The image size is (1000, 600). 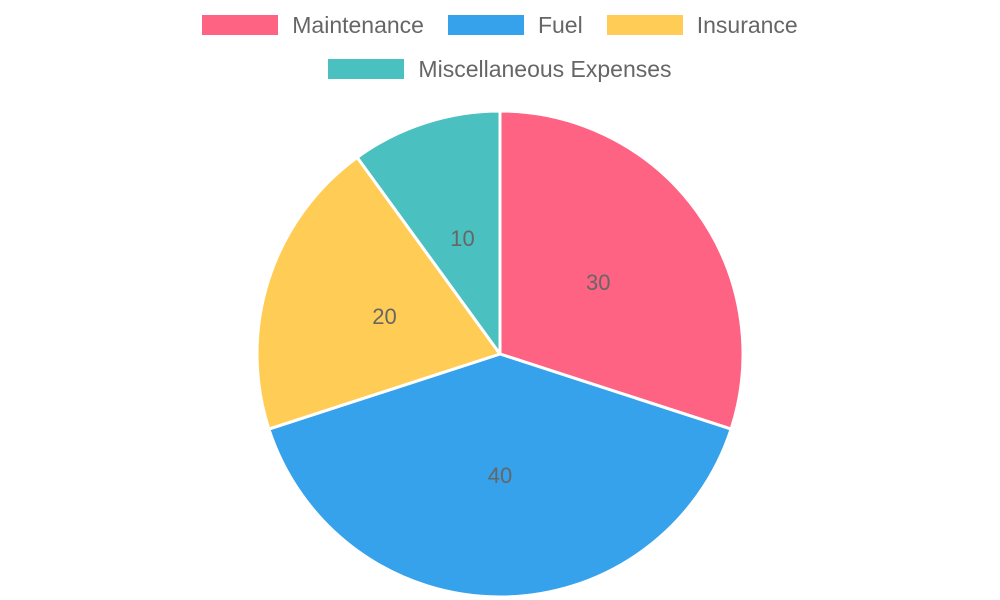 I want to click on legend-swatch-fuel, so click(x=485, y=25).